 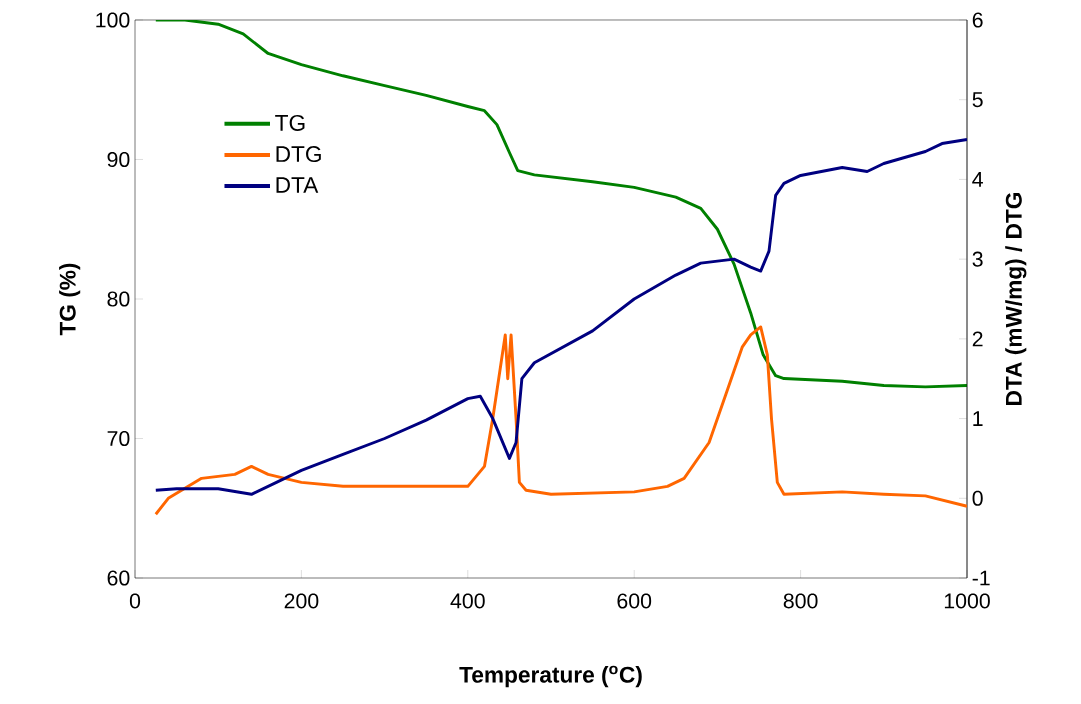 What do you see at coordinates (981, 578) in the screenshot?
I see `y2-tick-label: -1` at bounding box center [981, 578].